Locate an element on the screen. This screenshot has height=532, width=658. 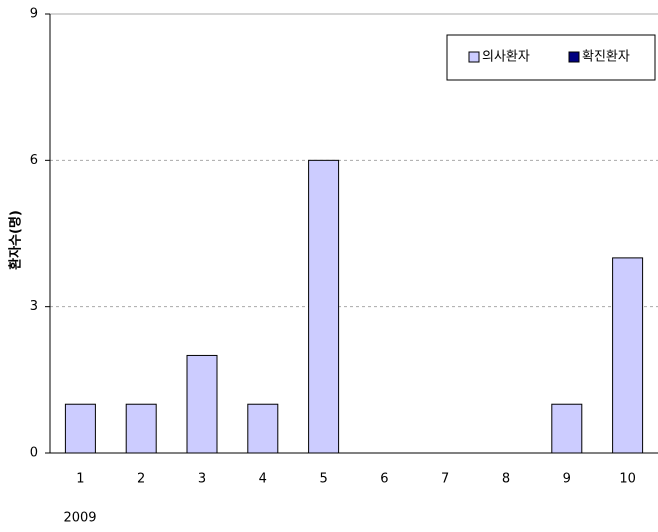
x-tick-label: 2 is located at coordinates (141, 479).